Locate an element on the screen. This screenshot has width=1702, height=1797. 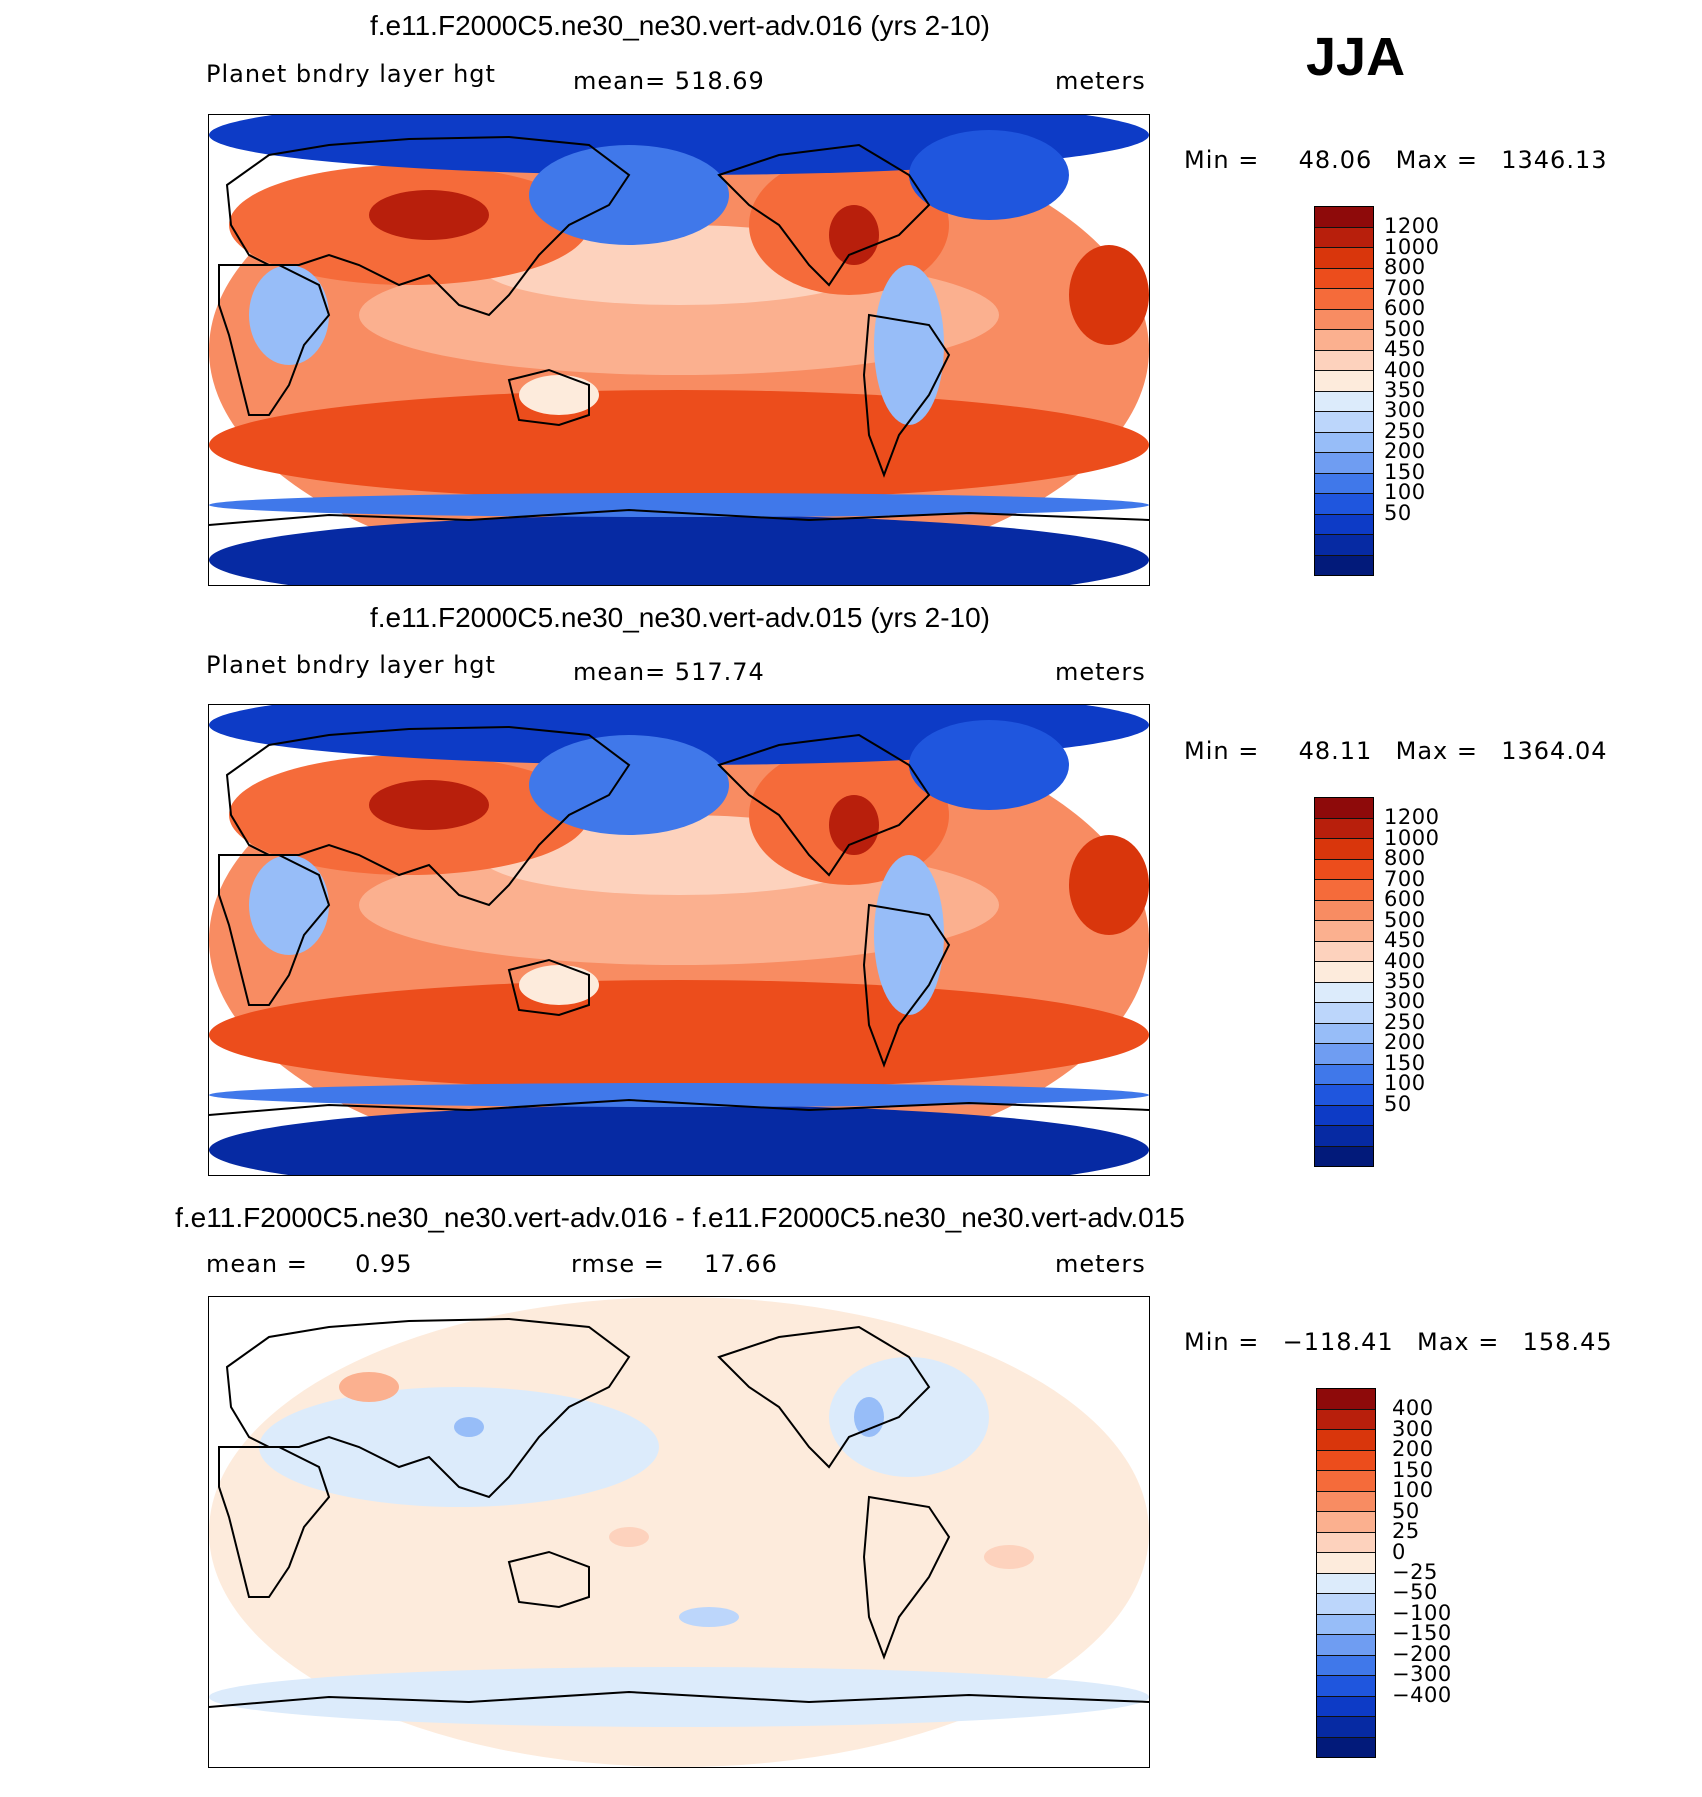
panel-1-max-label: Max = is located at coordinates (1436, 160).